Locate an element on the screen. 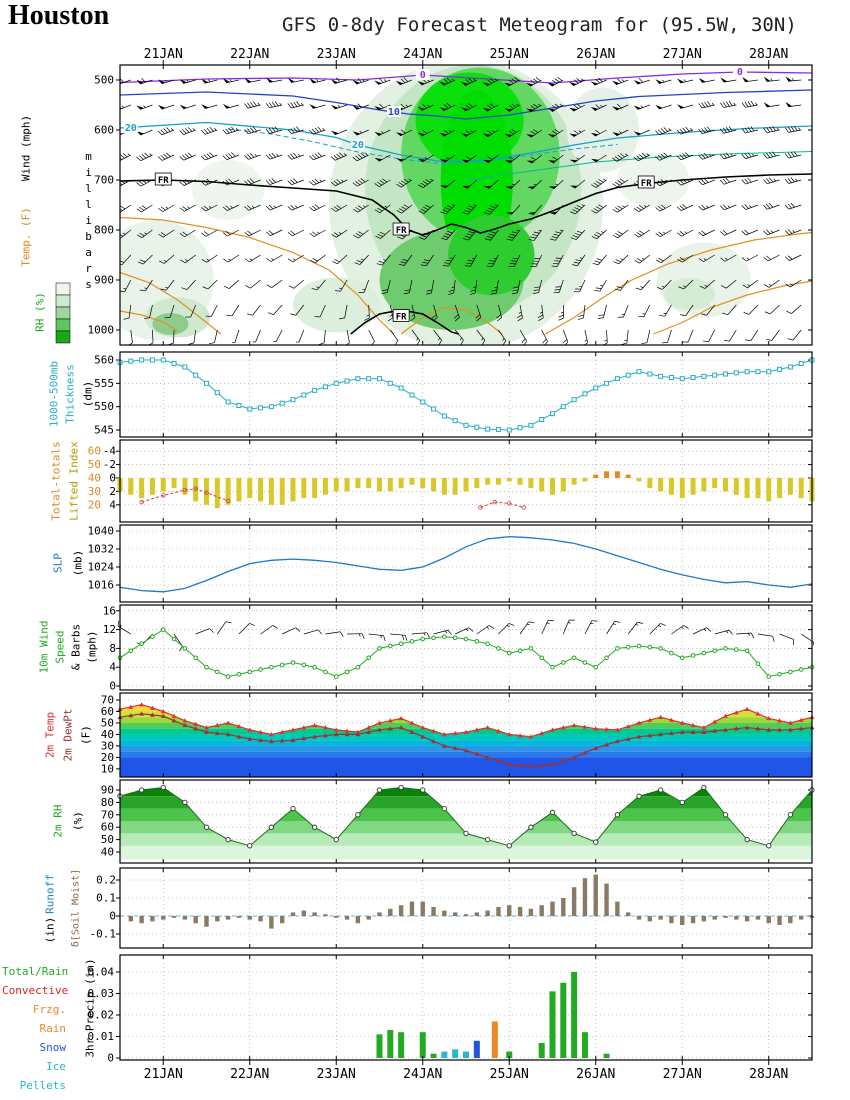 This screenshot has height=1100, width=850. location-title: Houston is located at coordinates (59, 15).